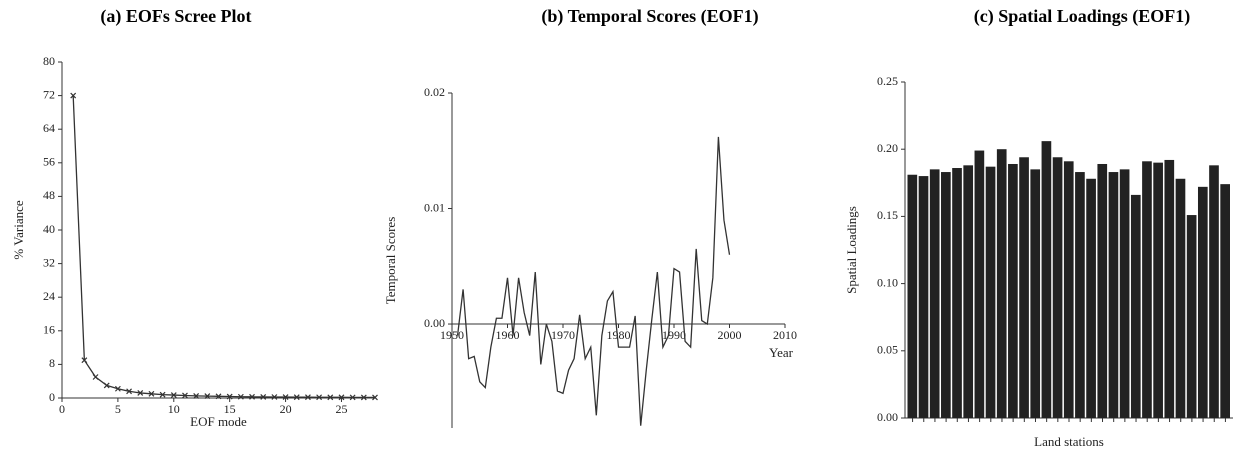 The height and width of the screenshot is (452, 1250). I want to click on y-axis-label: % Variance, so click(18, 230).